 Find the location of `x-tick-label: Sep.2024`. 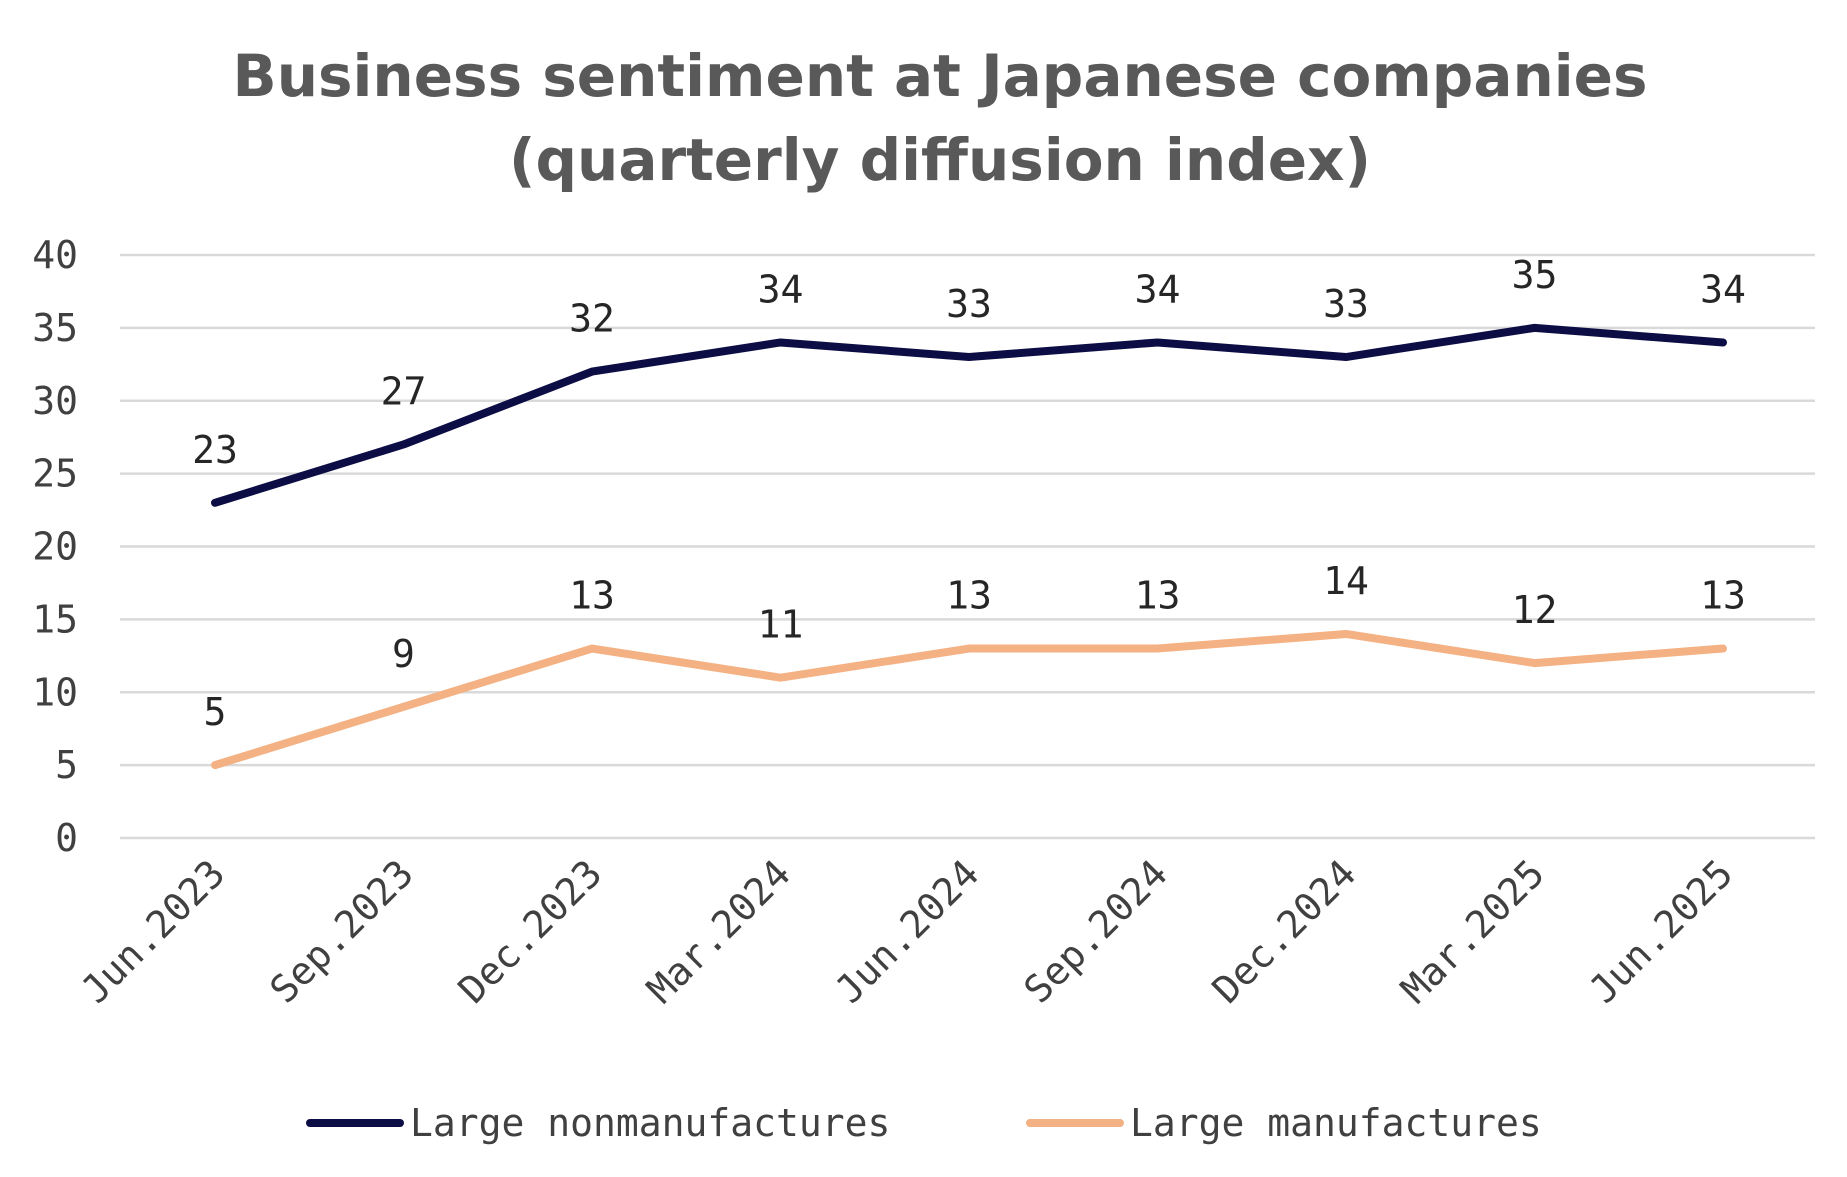

x-tick-label: Sep.2024 is located at coordinates (1095, 931).